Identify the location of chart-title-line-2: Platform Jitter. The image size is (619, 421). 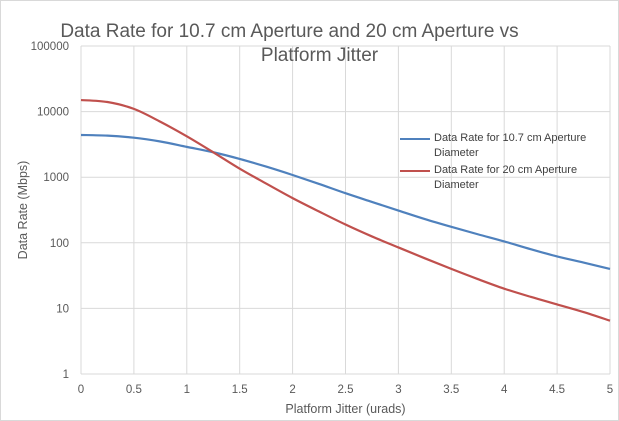
(319, 55).